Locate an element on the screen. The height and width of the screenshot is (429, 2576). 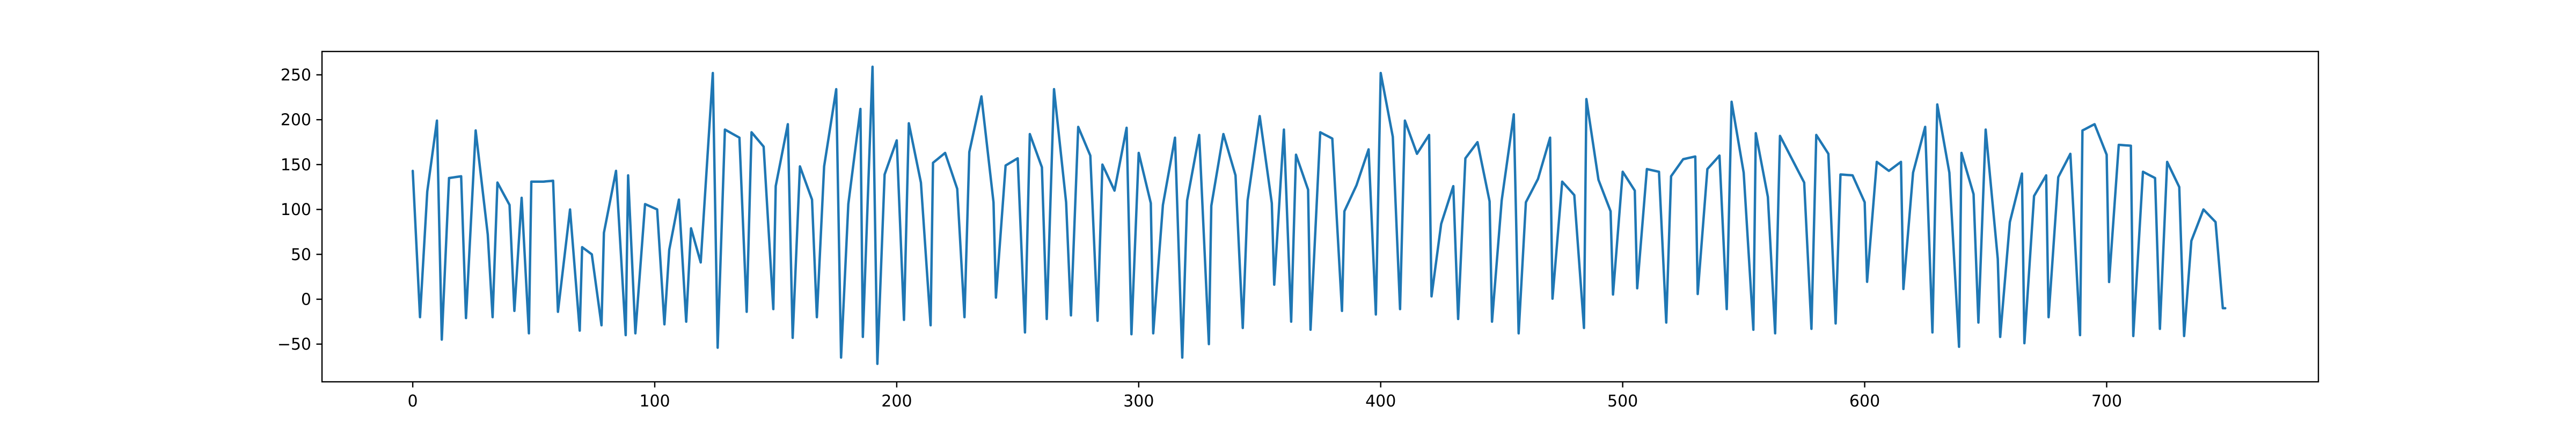
y-tick-label-250: 250 is located at coordinates (296, 75).